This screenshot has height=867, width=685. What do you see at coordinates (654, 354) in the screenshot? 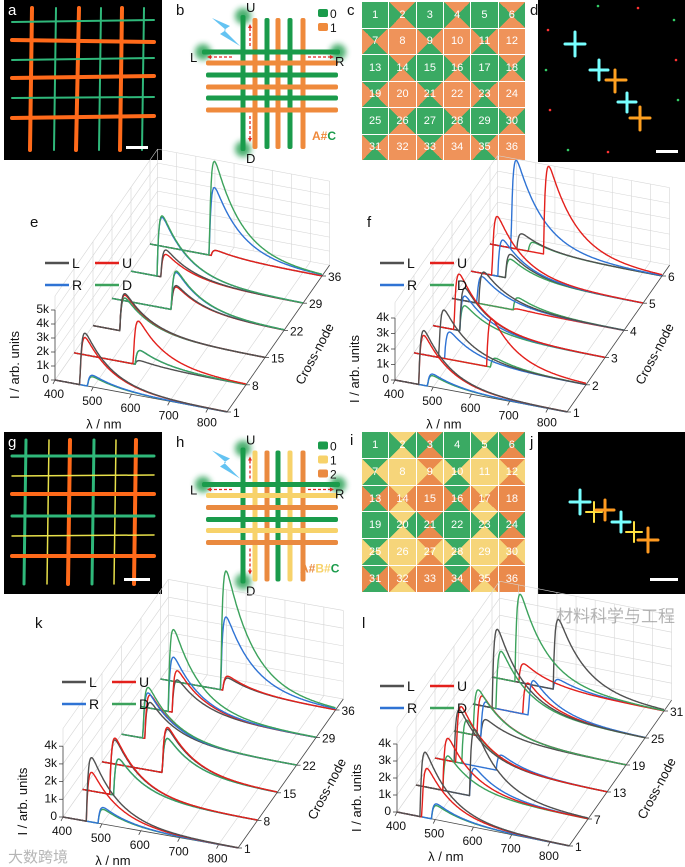
I see `z-axis-label: Cross-node` at bounding box center [654, 354].